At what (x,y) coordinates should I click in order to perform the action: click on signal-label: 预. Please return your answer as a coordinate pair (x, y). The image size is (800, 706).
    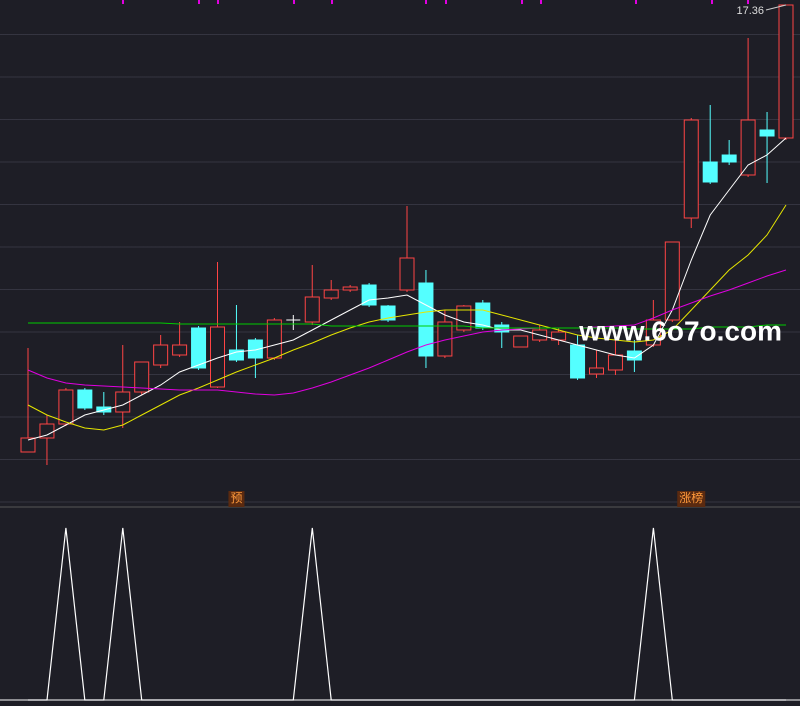
    Looking at the image, I should click on (236, 498).